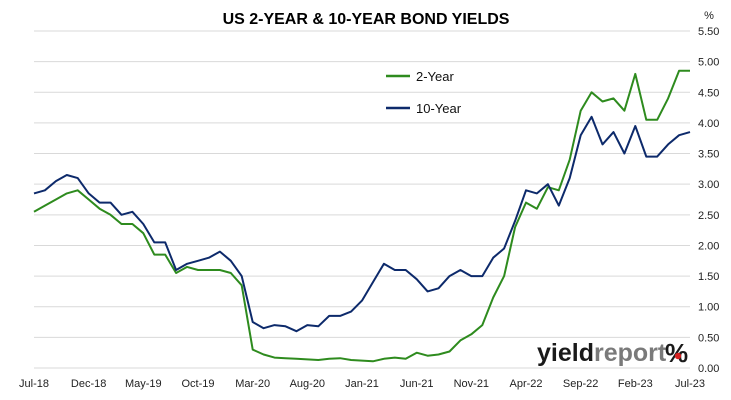  Describe the element at coordinates (708, 246) in the screenshot. I see `y-tick-label: 2.00` at that location.